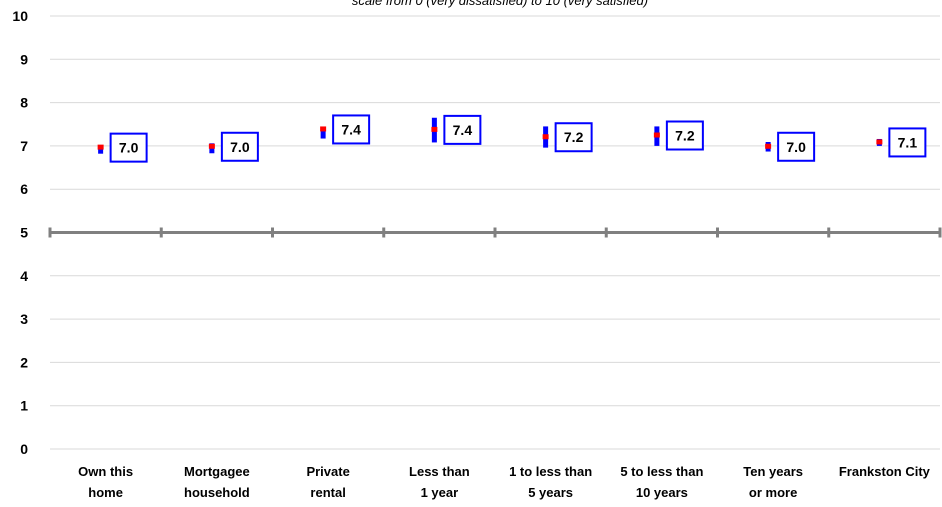 This screenshot has height=507, width=942. I want to click on y-tick-label: 1, so click(24, 406).